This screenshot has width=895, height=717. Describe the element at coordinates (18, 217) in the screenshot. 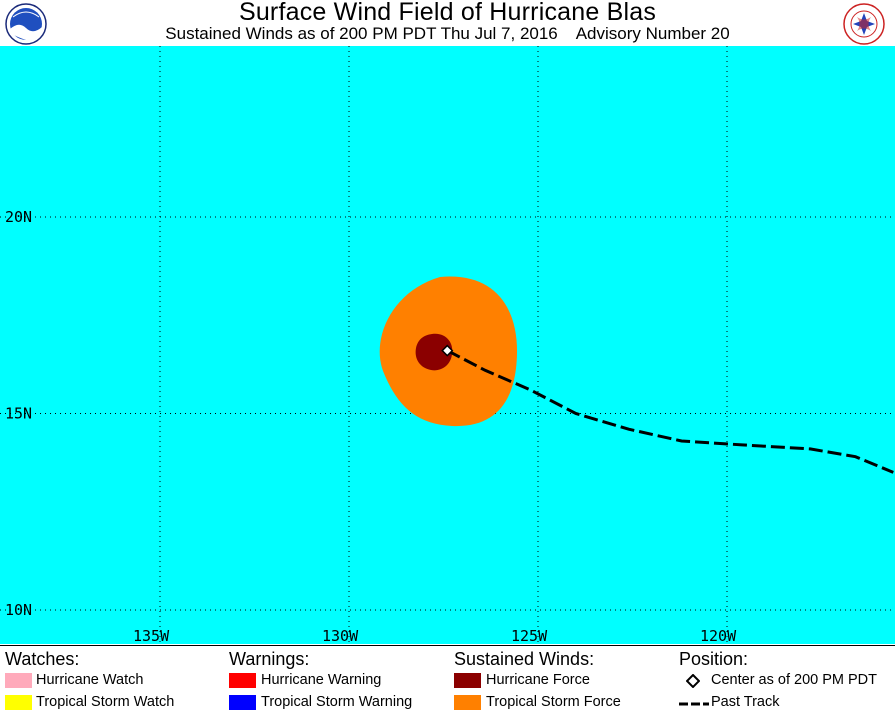

I see `latitude-label: 20N` at that location.